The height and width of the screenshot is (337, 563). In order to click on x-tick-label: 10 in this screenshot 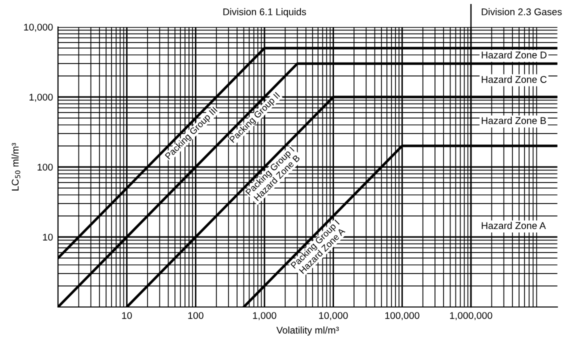, I will do `click(127, 315)`.